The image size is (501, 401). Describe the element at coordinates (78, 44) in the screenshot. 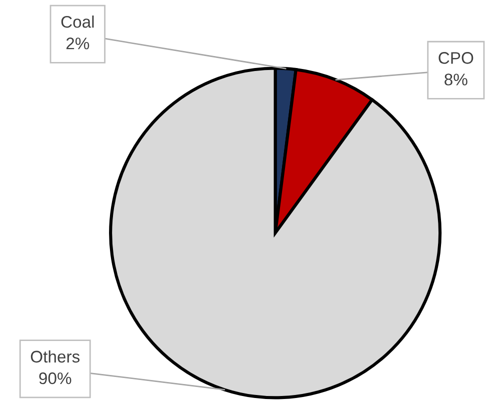

I see `data-label: 2%` at that location.